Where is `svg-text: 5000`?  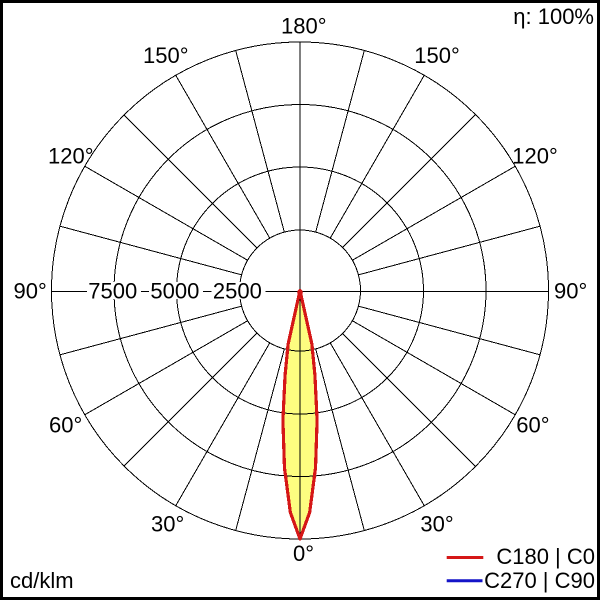 svg-text: 5000 is located at coordinates (174, 291).